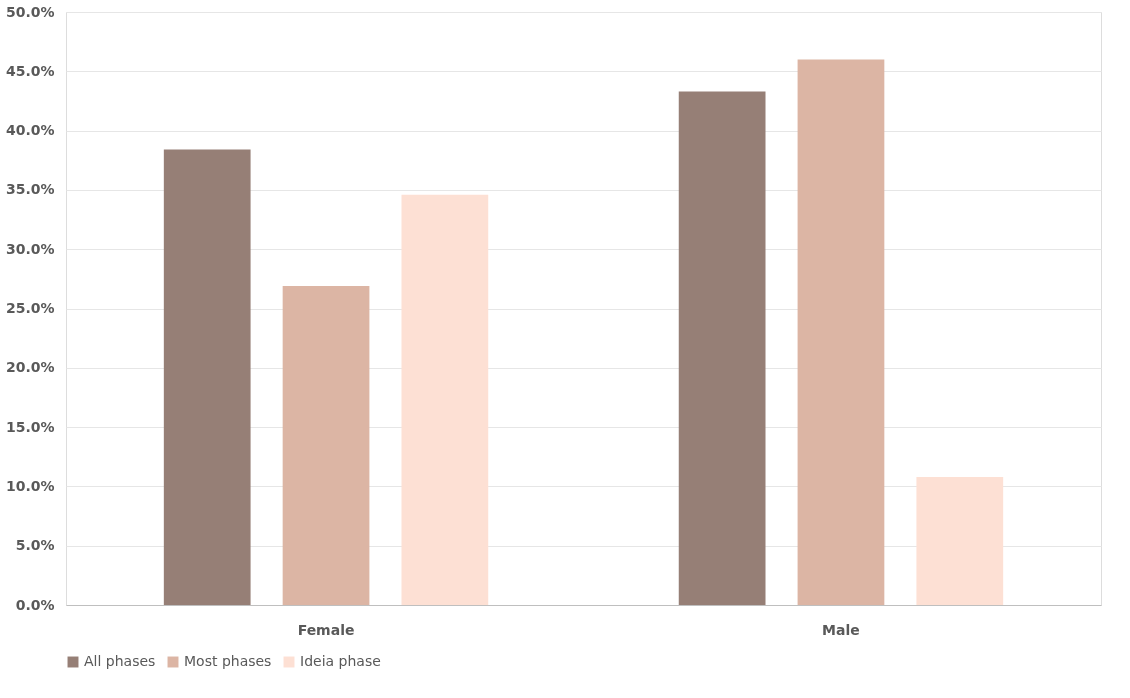 This screenshot has height=698, width=1130. What do you see at coordinates (30, 367) in the screenshot?
I see `y-tick-label: 20.0%` at bounding box center [30, 367].